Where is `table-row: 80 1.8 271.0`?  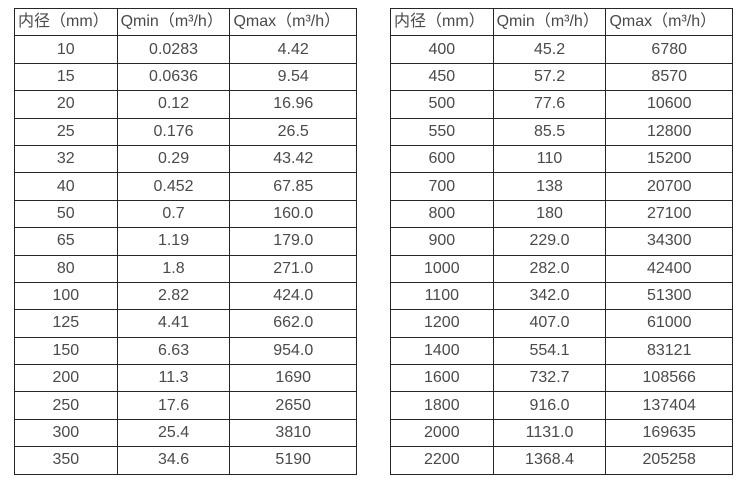
table-row: 80 1.8 271.0 is located at coordinates (185, 268).